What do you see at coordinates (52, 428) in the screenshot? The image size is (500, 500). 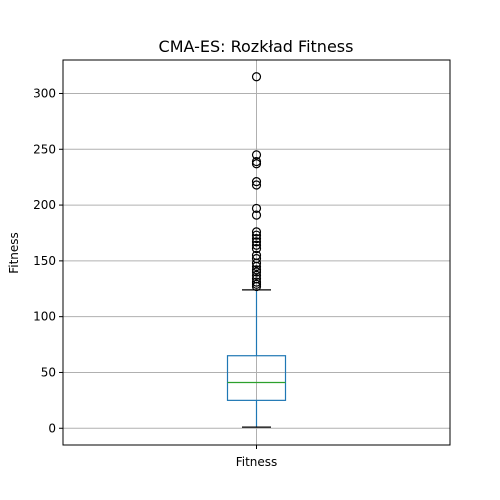 I see `y-tick-label: 0` at bounding box center [52, 428].